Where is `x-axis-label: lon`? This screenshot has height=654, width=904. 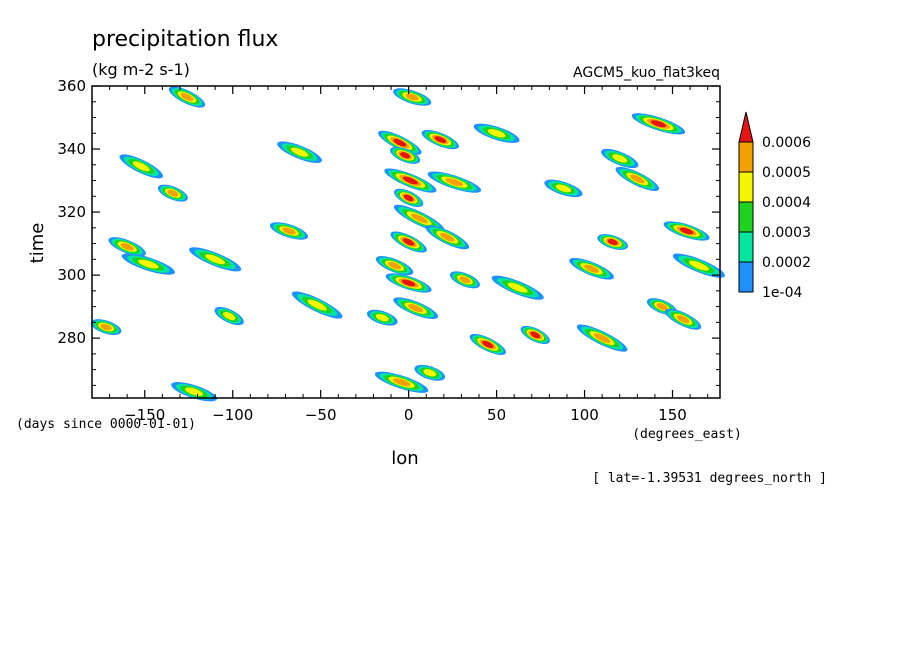 x-axis-label: lon is located at coordinates (404, 458).